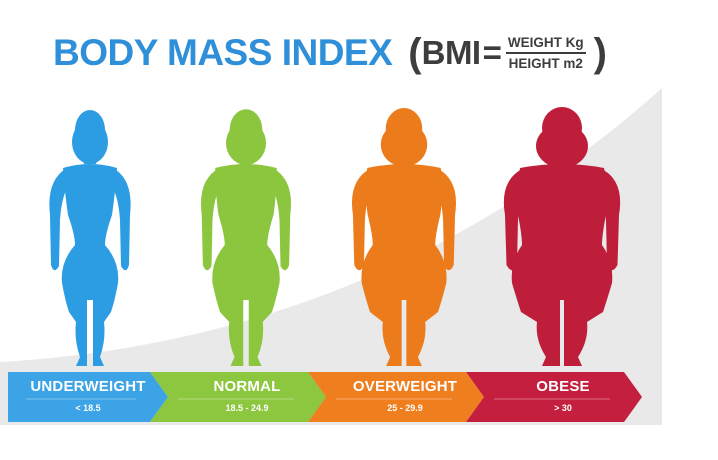 The height and width of the screenshot is (460, 718). I want to click on formula-fraction: WEIGHT Kg HEIGHT m2, so click(545, 53).